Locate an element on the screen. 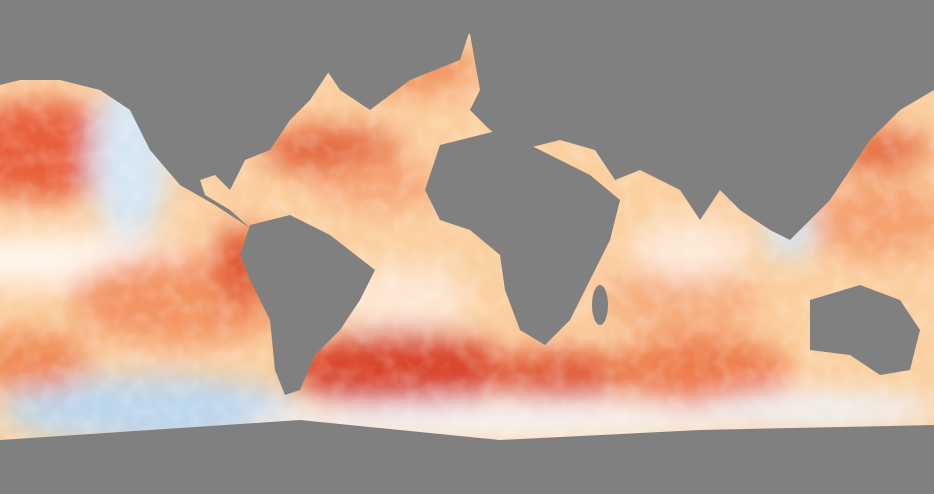 The image size is (934, 494). greenland is located at coordinates (385, 70).